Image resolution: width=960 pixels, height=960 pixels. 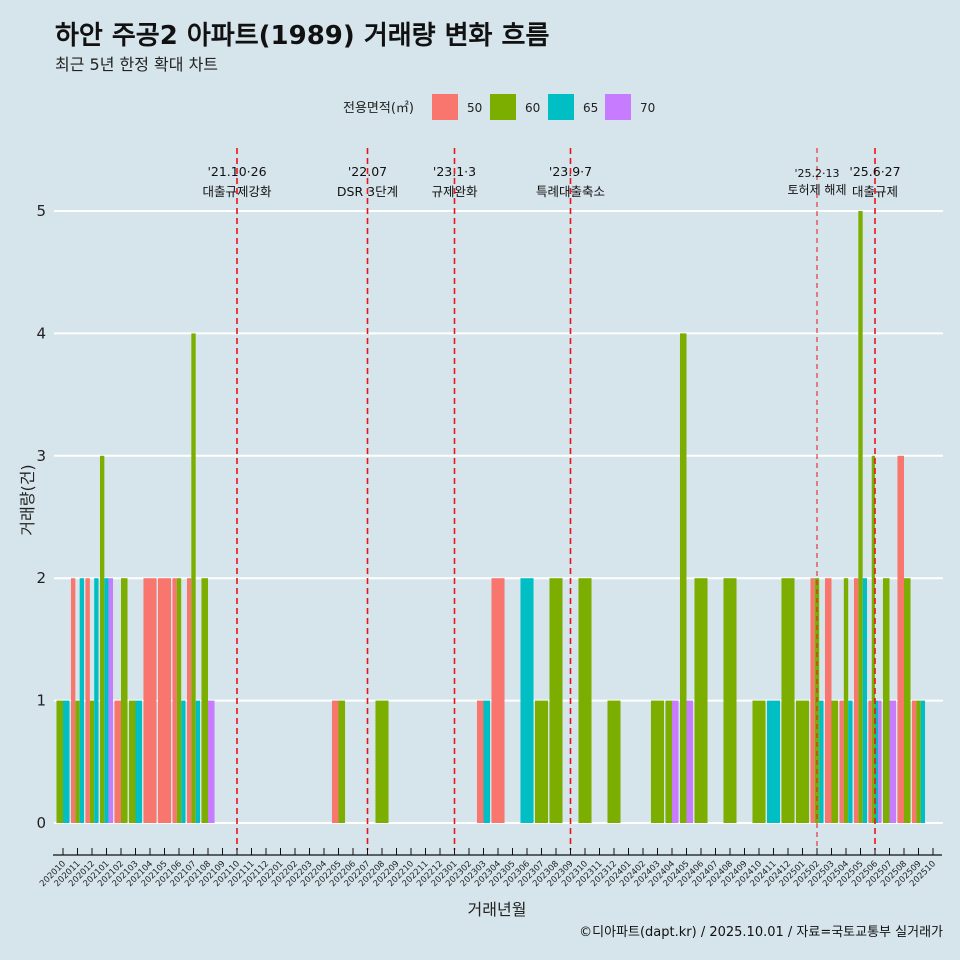 What do you see at coordinates (497, 909) in the screenshot?
I see `x-axis-title: 거래년월` at bounding box center [497, 909].